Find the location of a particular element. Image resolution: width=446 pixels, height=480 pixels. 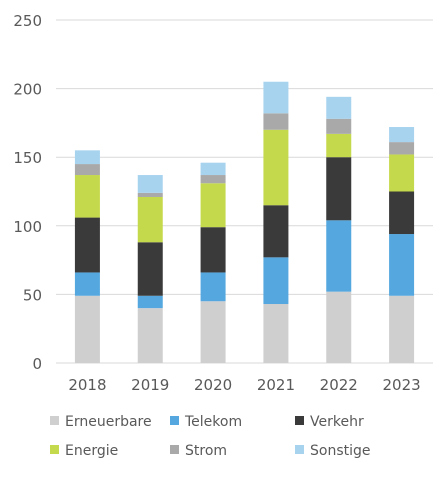

x-tick-label: 2020 is located at coordinates (213, 385).